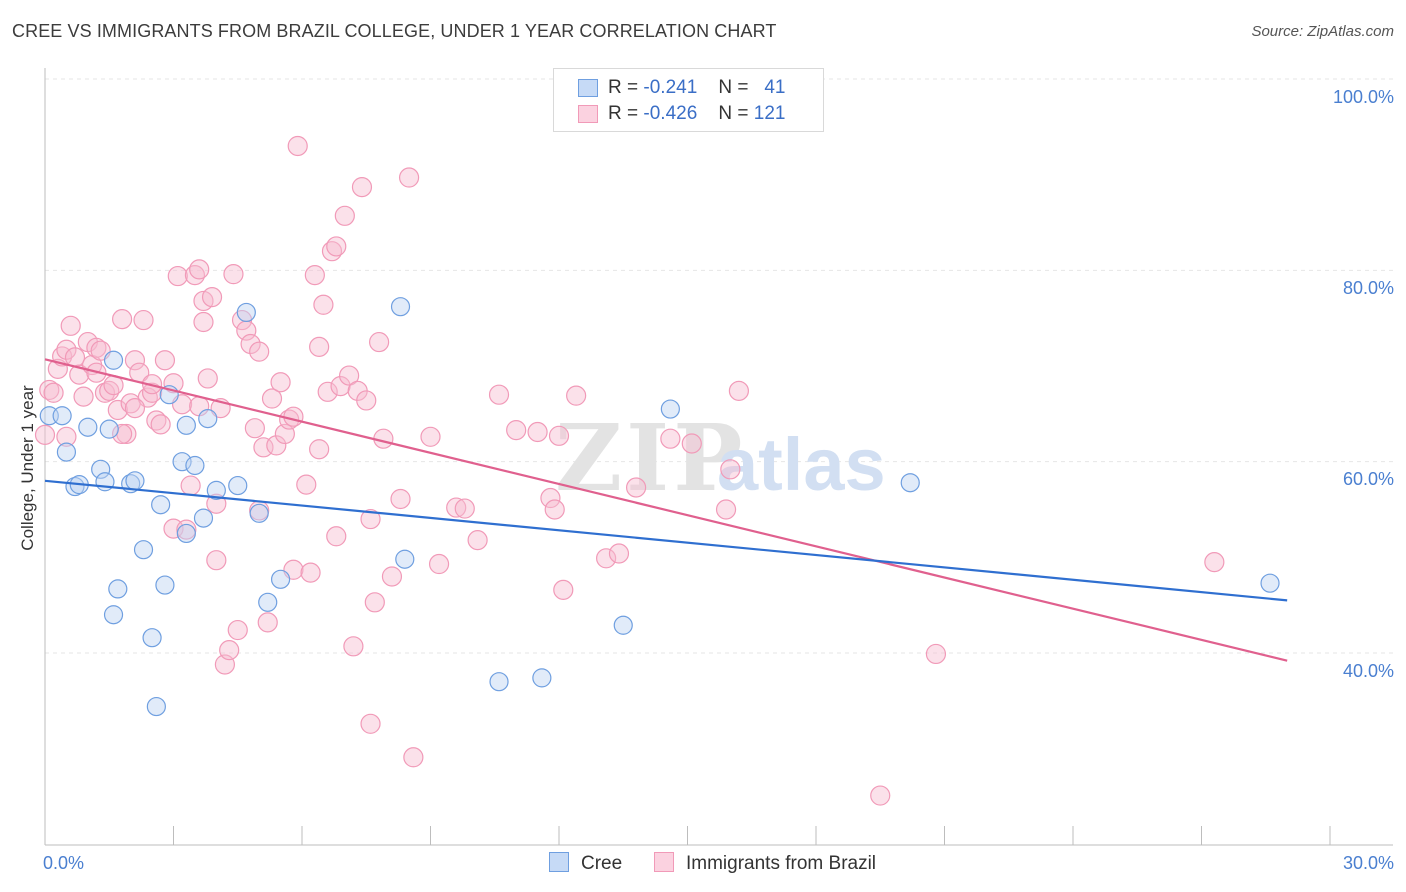 The width and height of the screenshot is (1406, 892). What do you see at coordinates (650, 458) in the screenshot?
I see `svg-text: ZIP` at bounding box center [650, 458].